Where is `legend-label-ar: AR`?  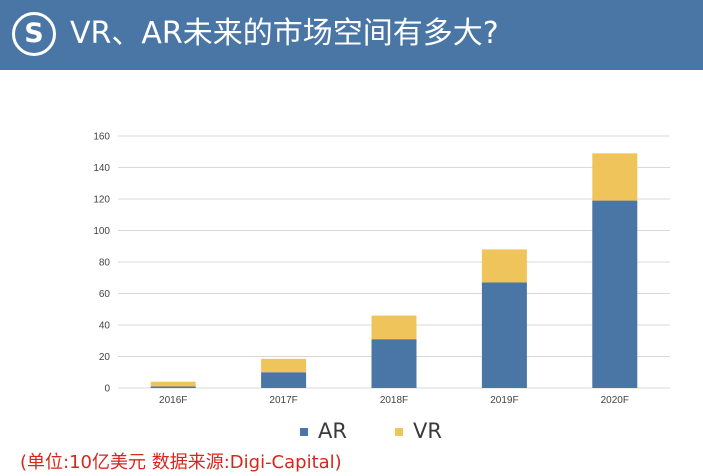
legend-label-ar: AR is located at coordinates (332, 431).